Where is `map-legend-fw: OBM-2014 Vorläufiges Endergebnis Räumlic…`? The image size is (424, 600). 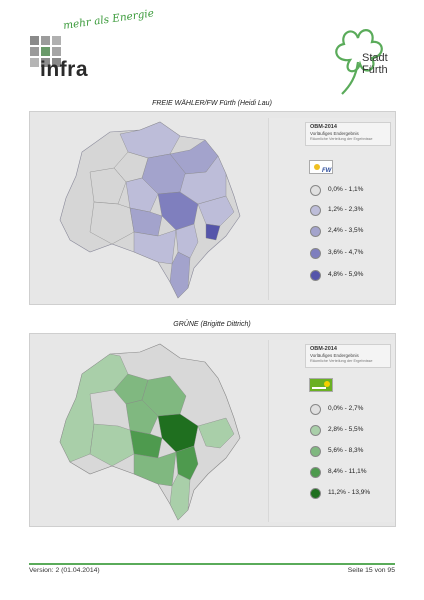
map-legend-fw: OBM-2014 Vorläufiges Endergebnis Räumlic… is located at coordinates (331, 209).